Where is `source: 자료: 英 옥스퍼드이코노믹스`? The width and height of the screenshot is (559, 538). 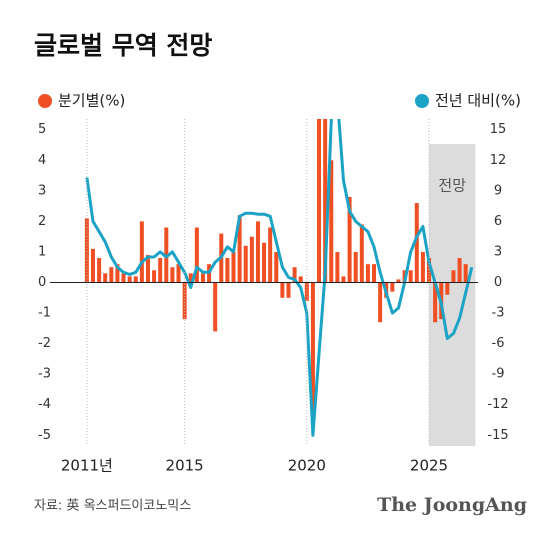
source: 자료: 英 옥스퍼드이코노믹스 is located at coordinates (112, 506).